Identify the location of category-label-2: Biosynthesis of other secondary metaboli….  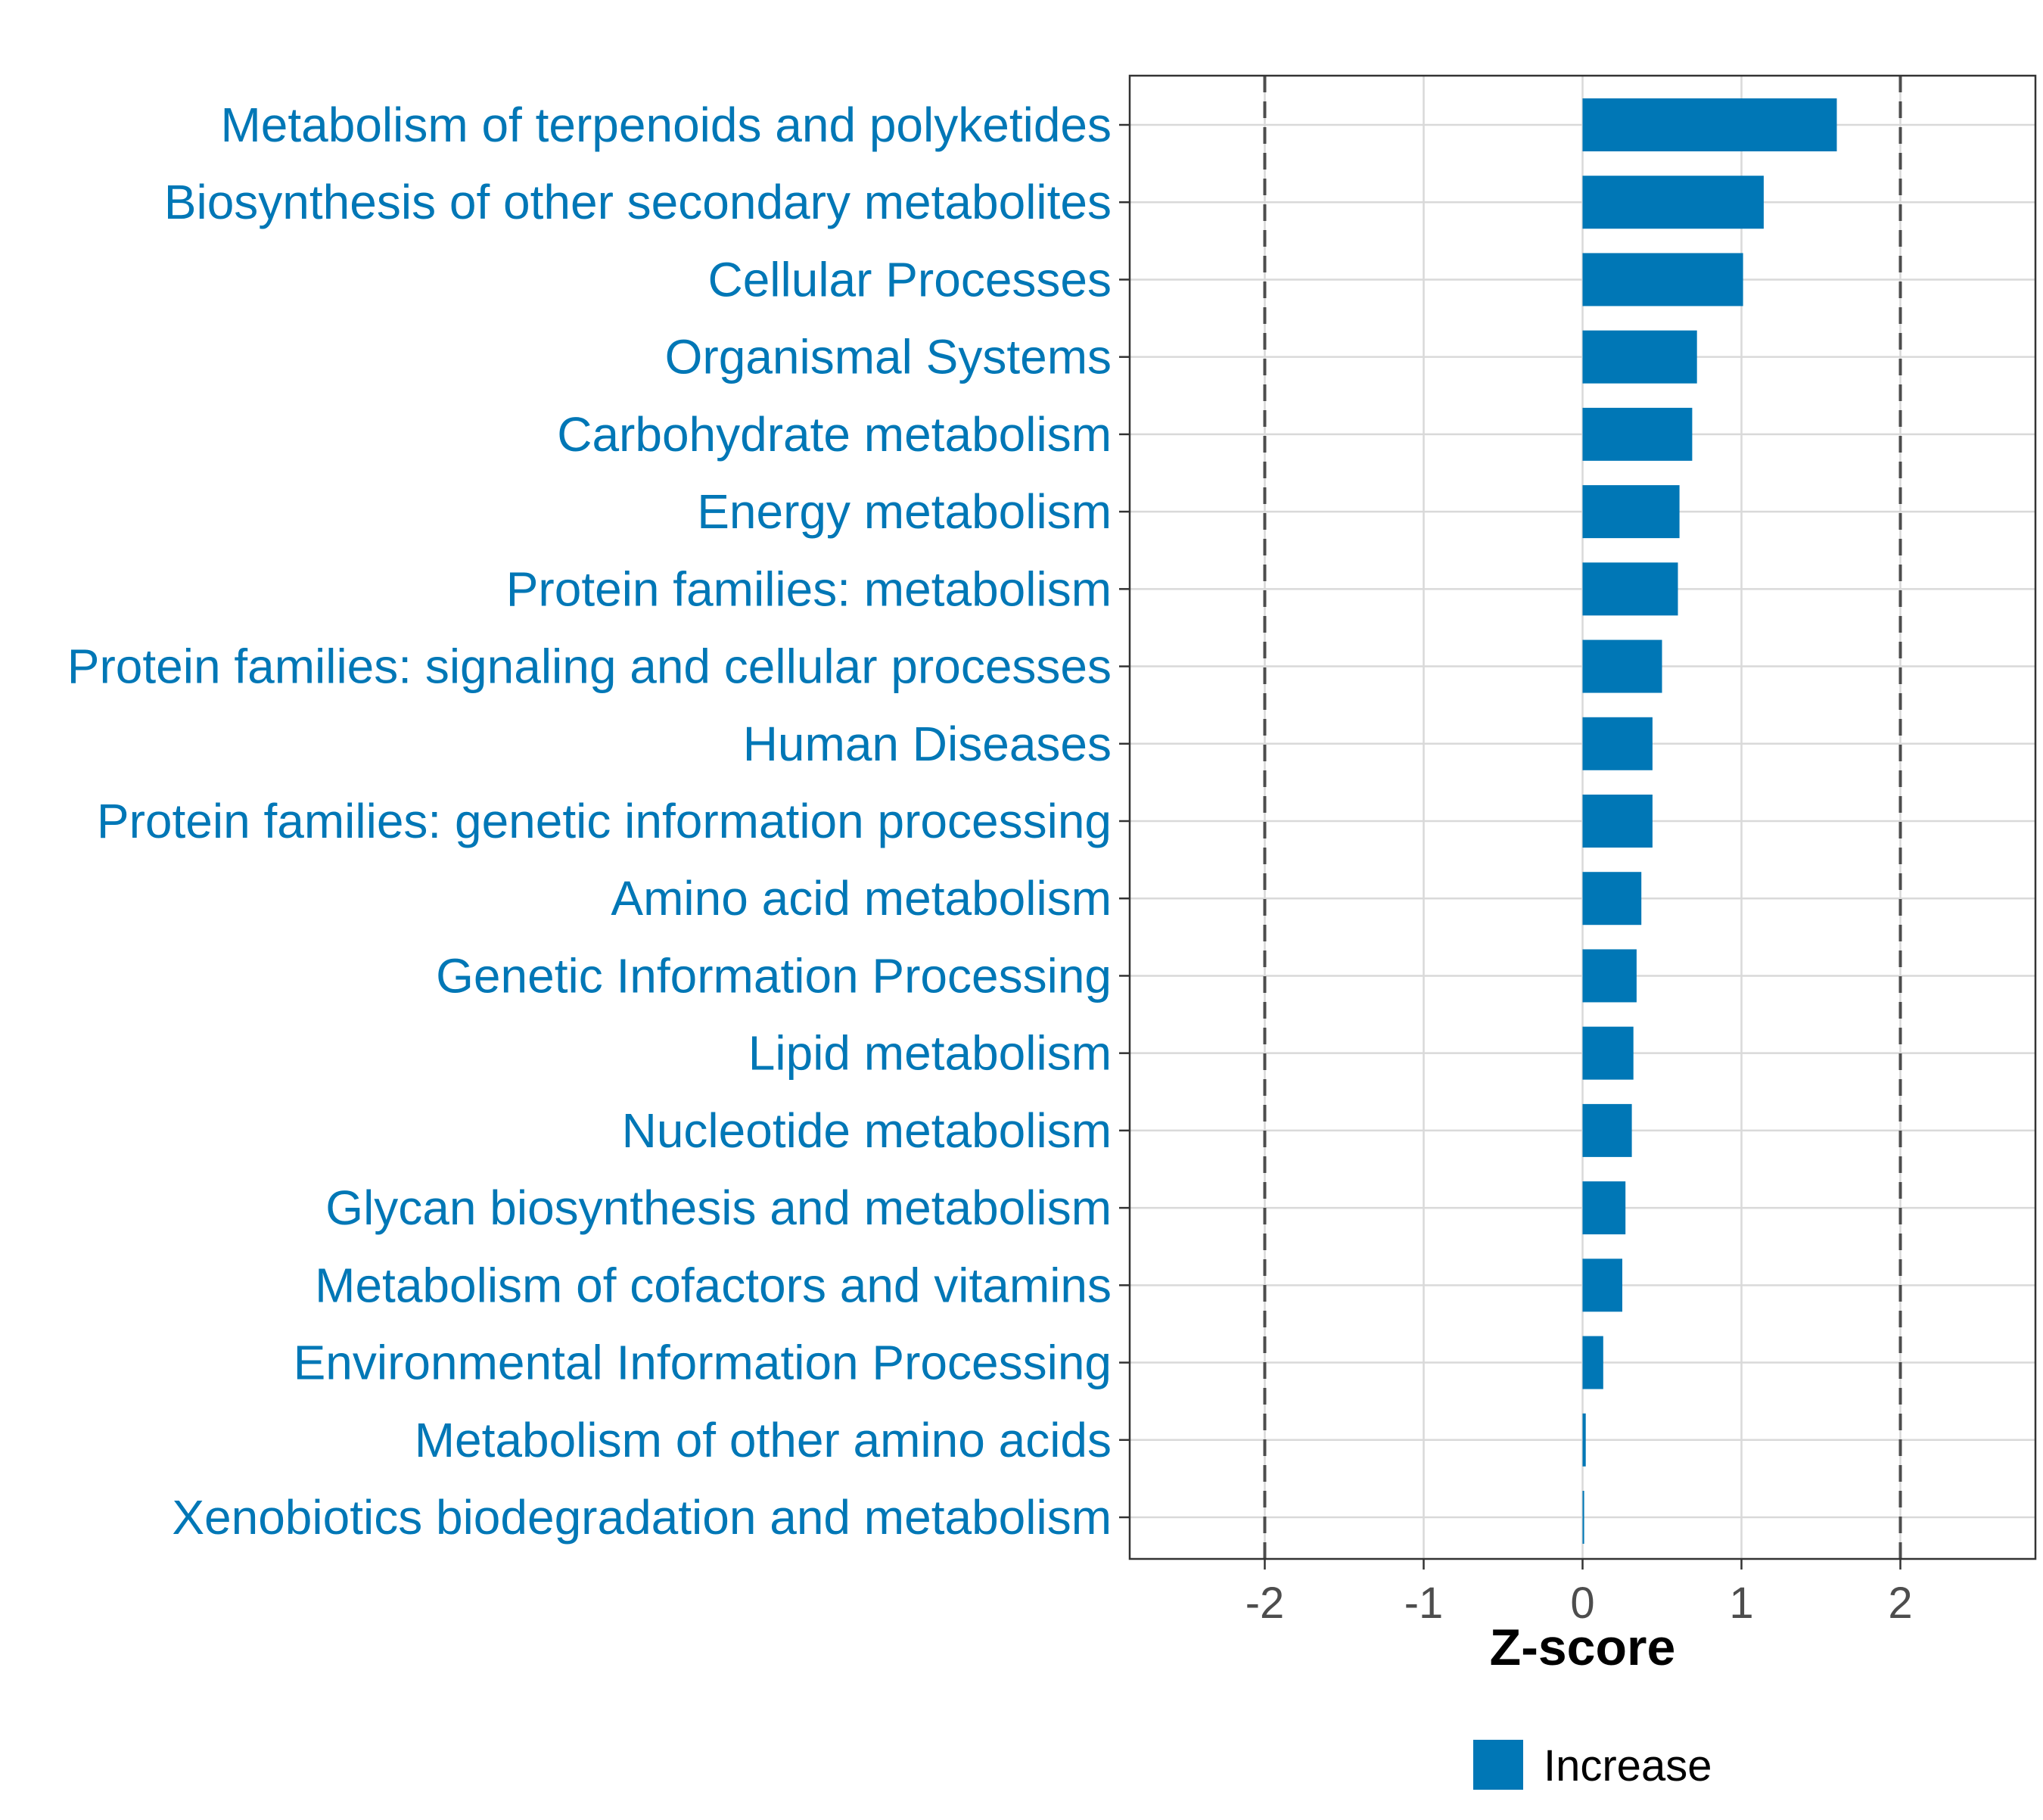
(638, 202).